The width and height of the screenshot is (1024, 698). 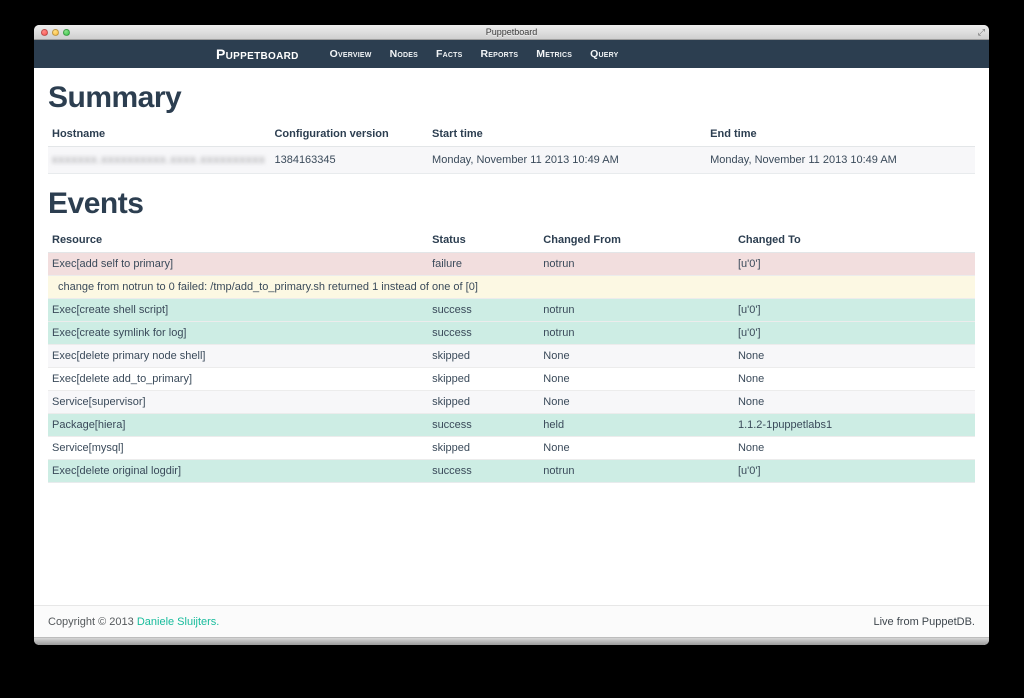 What do you see at coordinates (567, 160) in the screenshot?
I see `start-time-cell: Monday, November 11 2013 10:49 AM` at bounding box center [567, 160].